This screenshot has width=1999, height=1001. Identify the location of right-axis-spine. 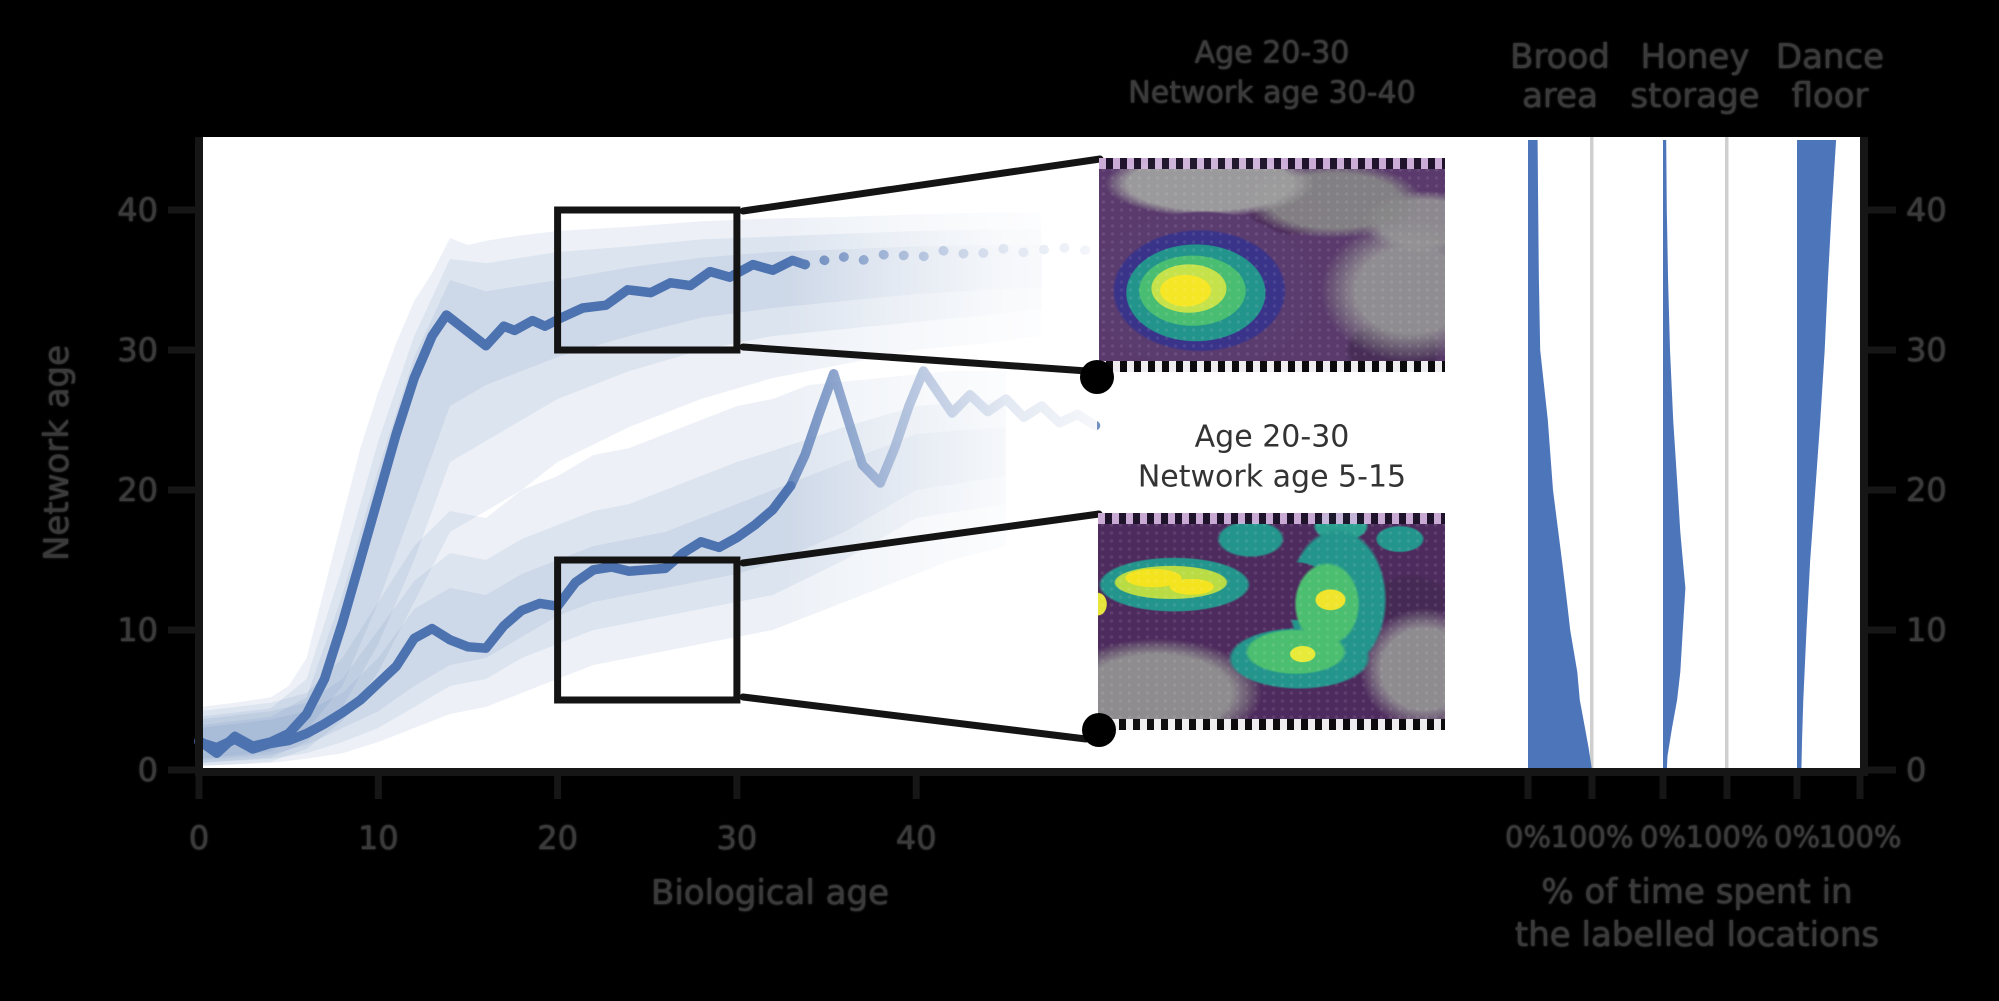
(1864, 456).